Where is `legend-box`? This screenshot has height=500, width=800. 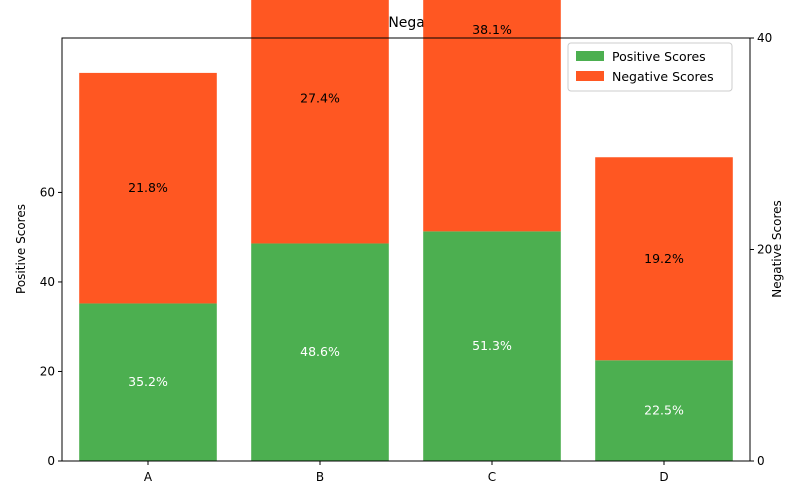
legend-box is located at coordinates (650, 67).